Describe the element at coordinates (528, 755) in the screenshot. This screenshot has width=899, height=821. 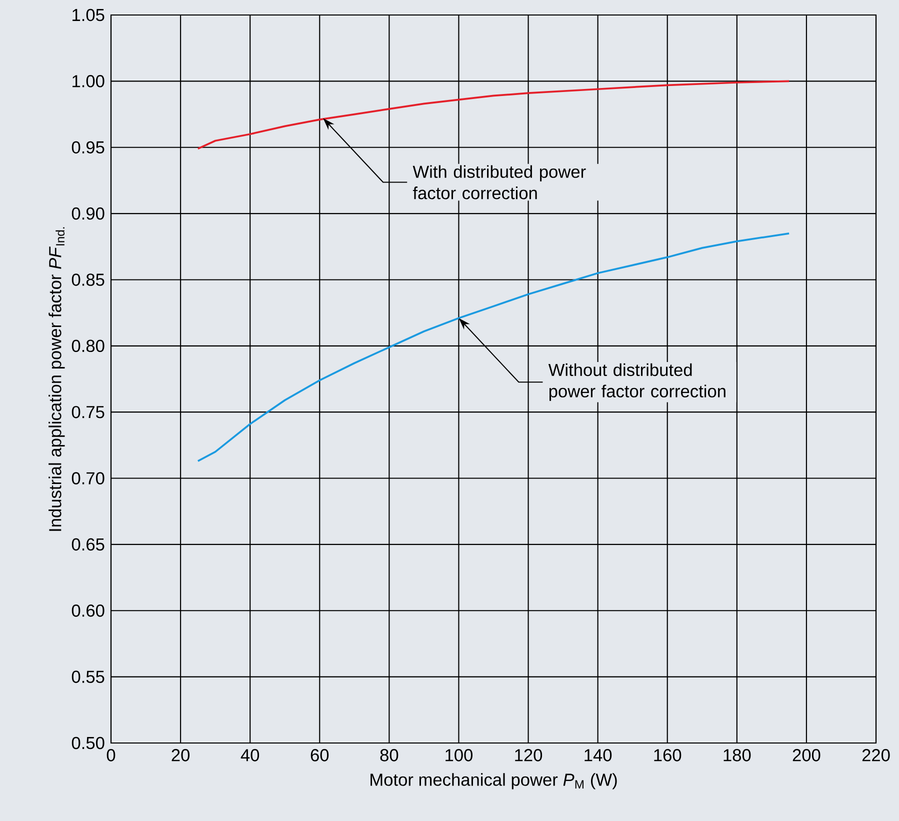
I see `x-tick-label: 120` at that location.